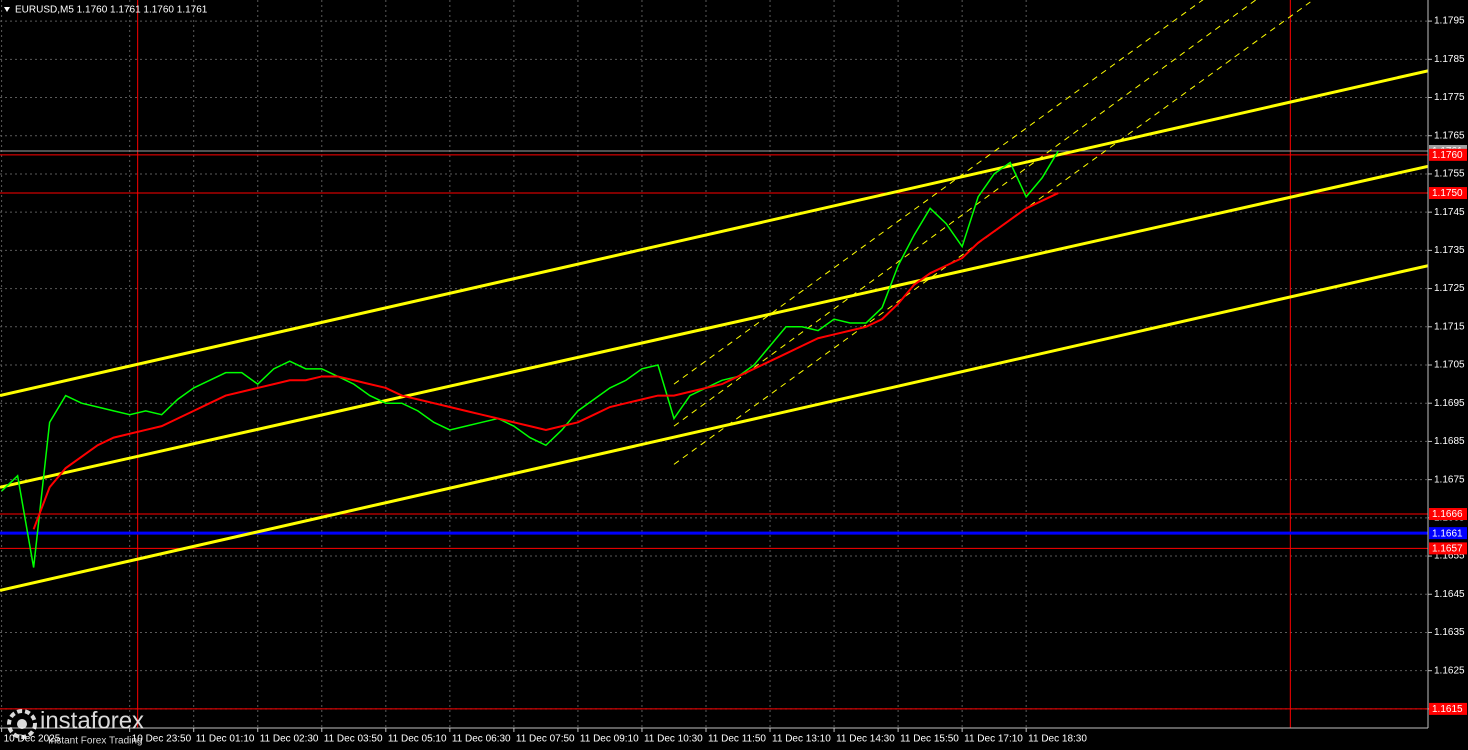 This screenshot has height=750, width=1468. Describe the element at coordinates (1449, 556) in the screenshot. I see `y-tick-label: 1.1655` at that location.